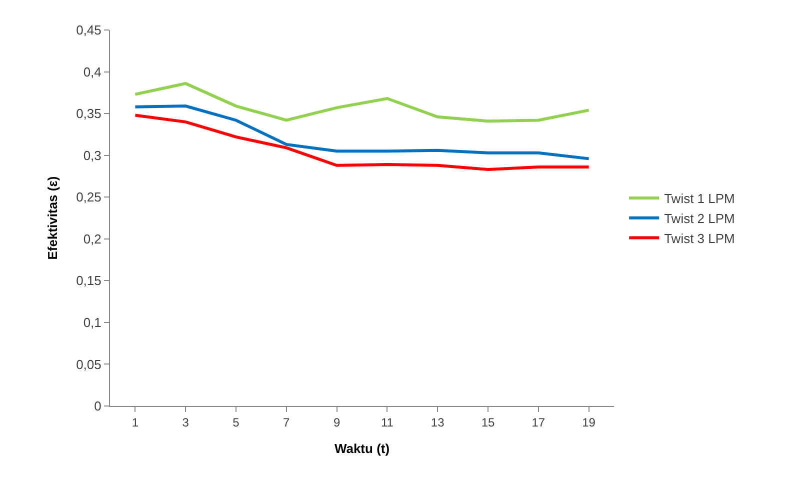 The image size is (789, 484). Describe the element at coordinates (89, 30) in the screenshot. I see `y-tick-label: 0,45` at that location.